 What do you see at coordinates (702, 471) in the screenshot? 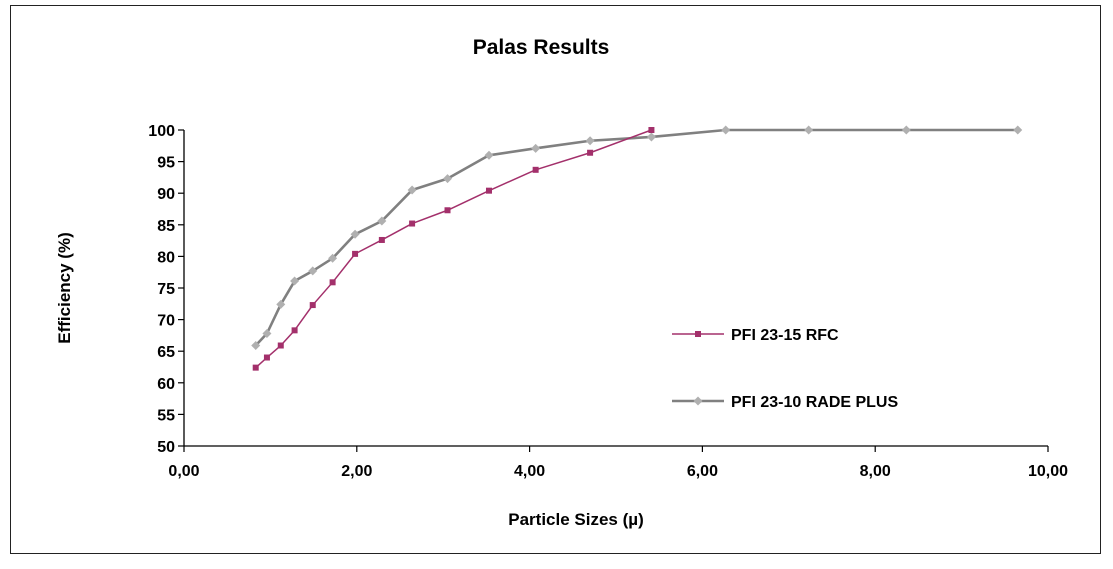
I see `x-tick-label: 6,00` at bounding box center [702, 471].